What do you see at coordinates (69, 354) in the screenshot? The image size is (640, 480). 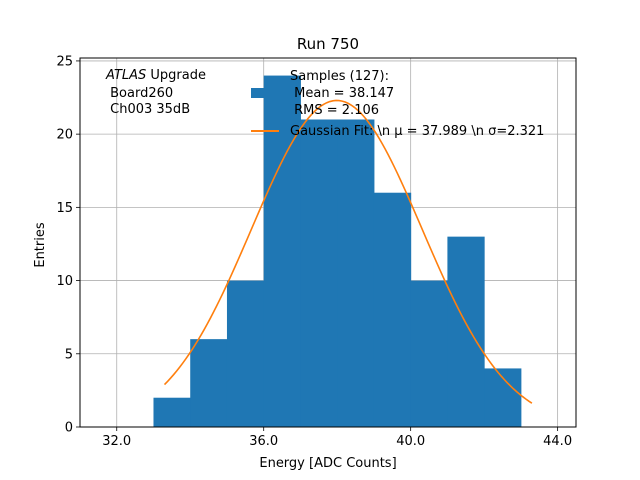 I see `y-tick-label: 5` at bounding box center [69, 354].